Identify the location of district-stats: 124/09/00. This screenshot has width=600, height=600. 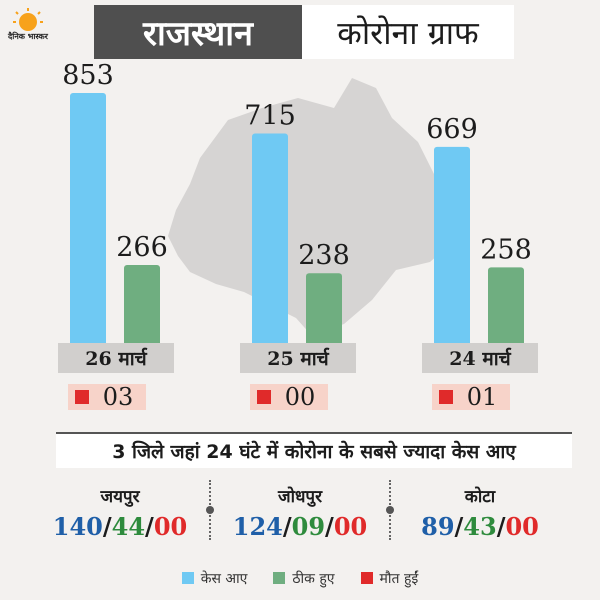
(300, 527).